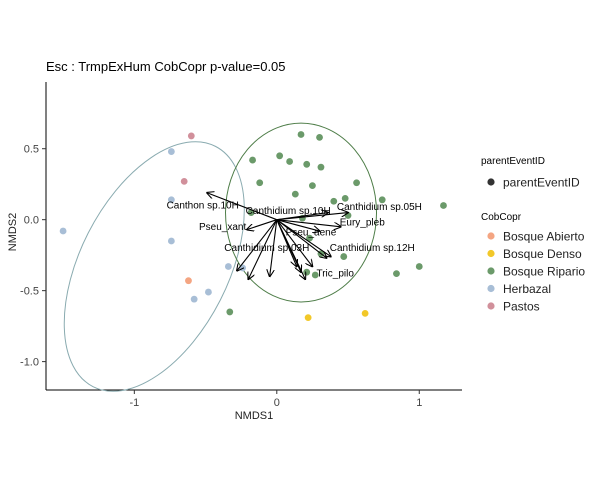 This screenshot has height=480, width=600. What do you see at coordinates (29, 363) in the screenshot?
I see `y-tick-label: -1.0` at bounding box center [29, 363].